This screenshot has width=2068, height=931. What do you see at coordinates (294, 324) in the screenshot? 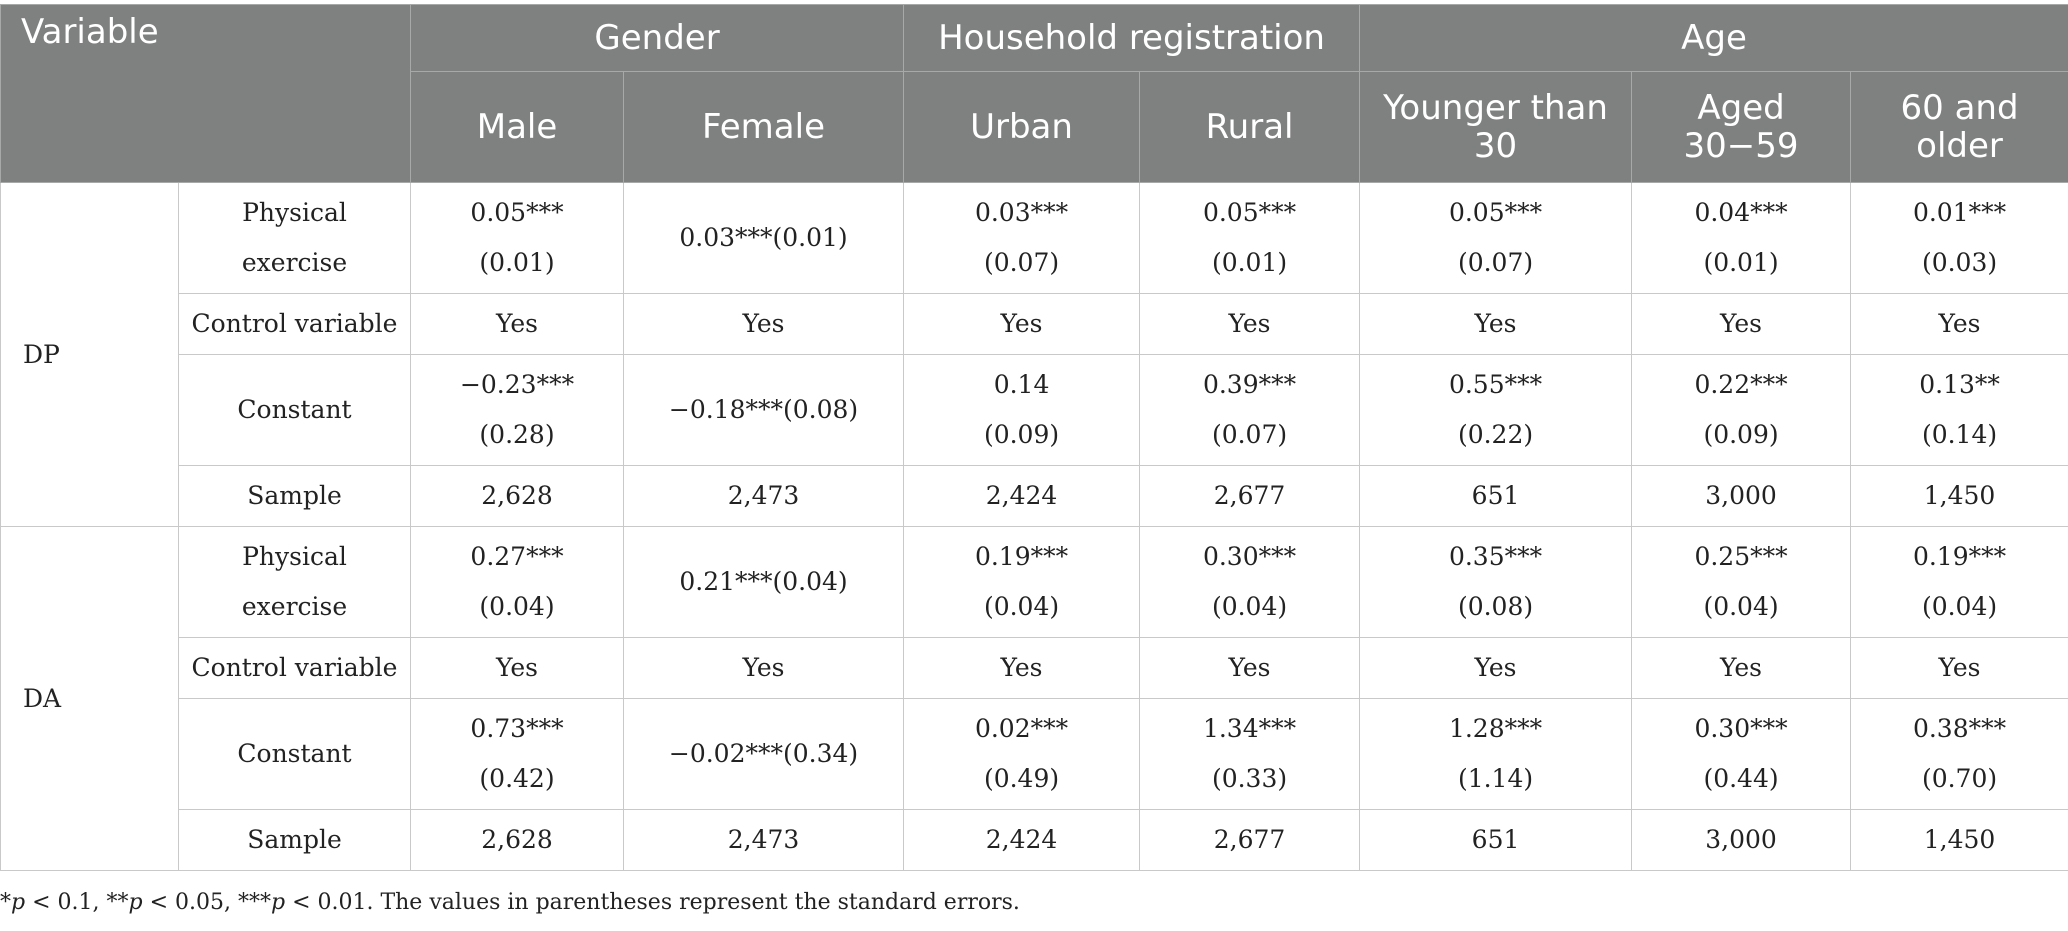
I see `row-label: Control variable` at bounding box center [294, 324].